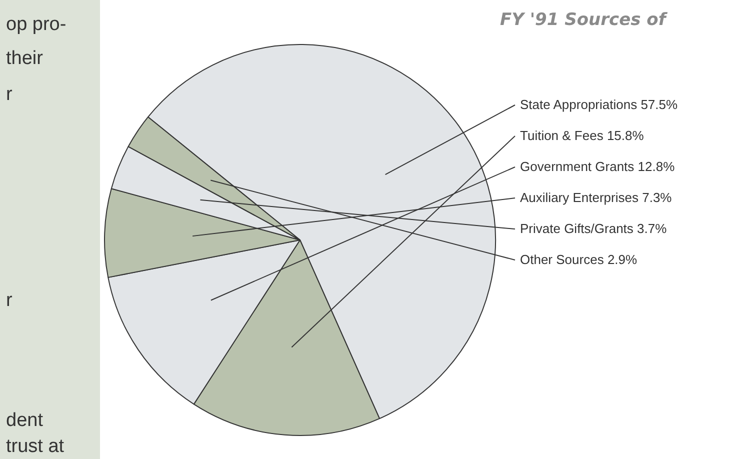 This screenshot has height=459, width=754. Describe the element at coordinates (24, 421) in the screenshot. I see `text: dent` at that location.